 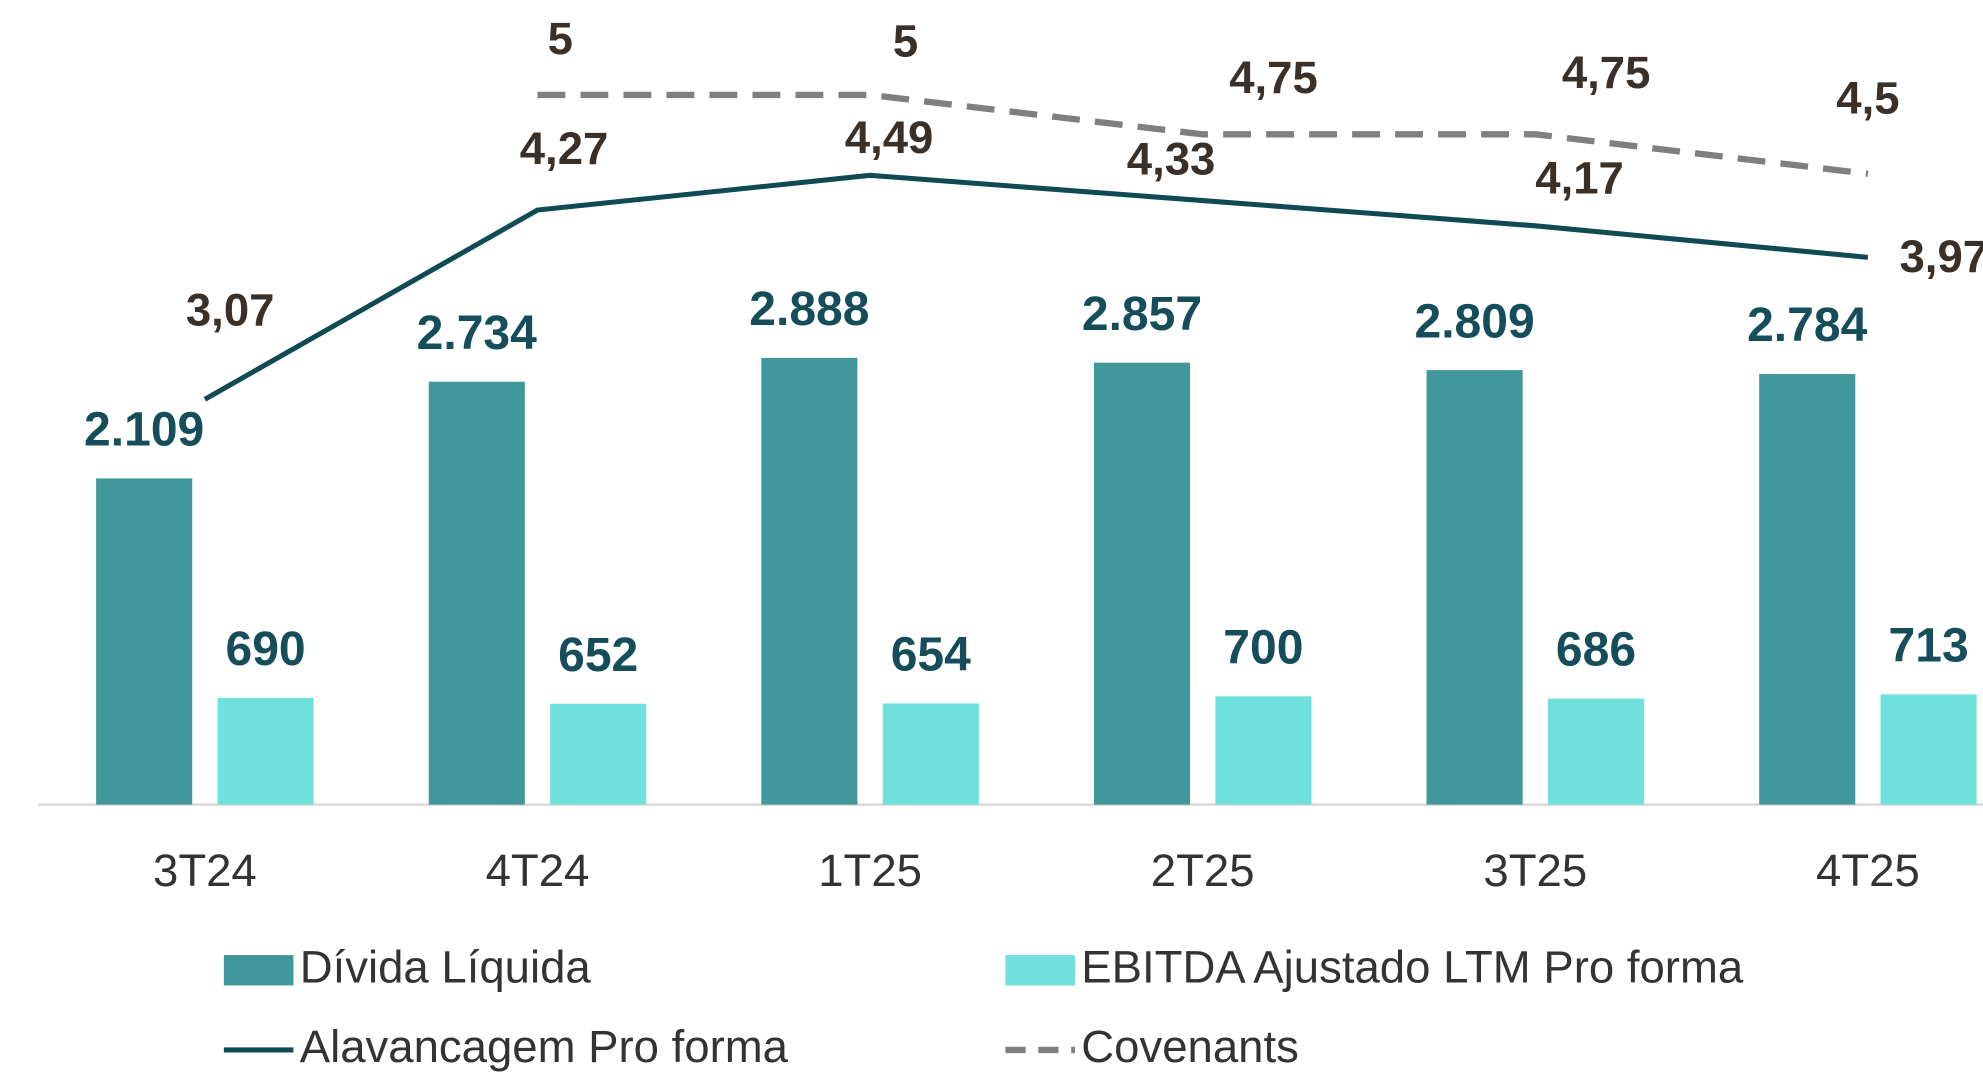 What do you see at coordinates (544, 1046) in the screenshot?
I see `legend-label: Alavancagem Pro forma` at bounding box center [544, 1046].